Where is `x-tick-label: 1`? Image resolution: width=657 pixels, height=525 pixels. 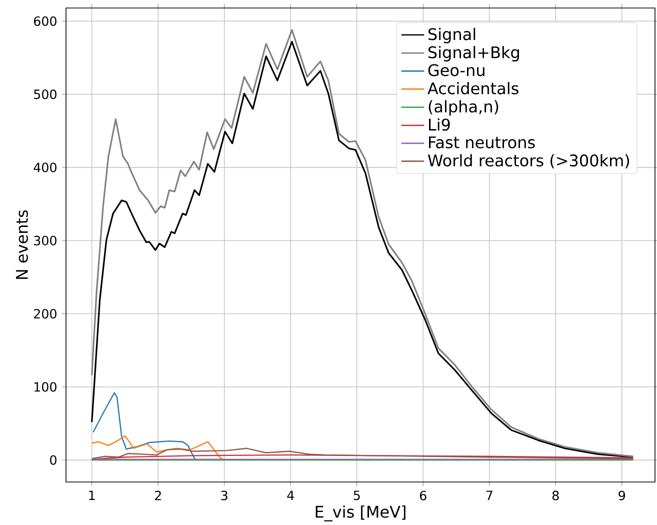
x-tick-label: 1 is located at coordinates (92, 495).